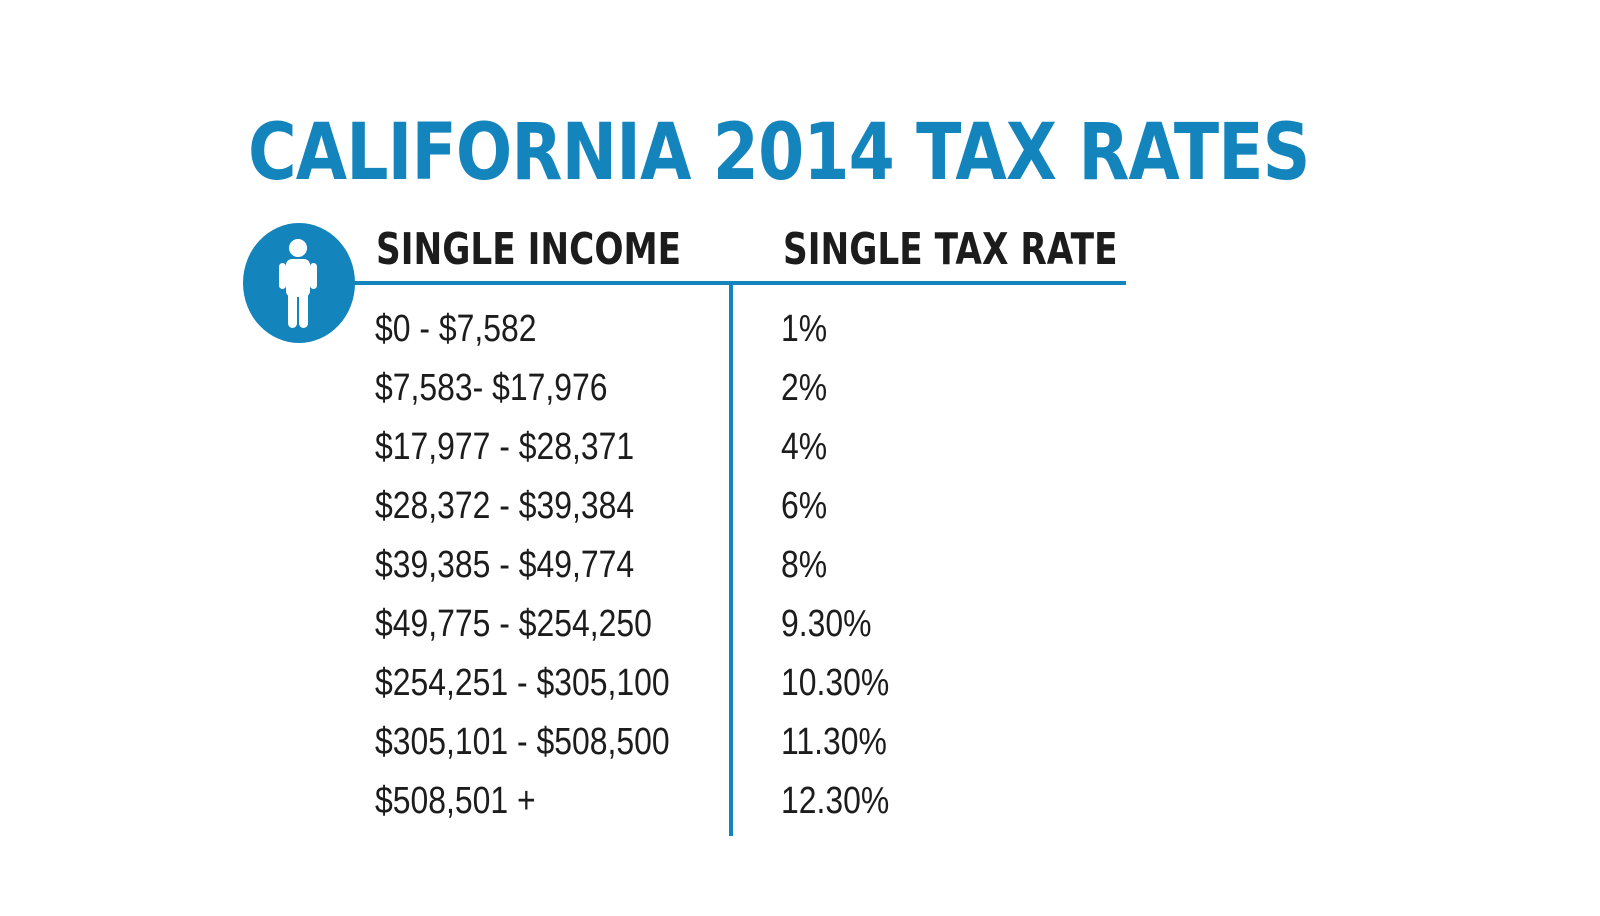 The width and height of the screenshot is (1600, 916). Describe the element at coordinates (456, 329) in the screenshot. I see `income-cell: $0 - $7,582` at that location.